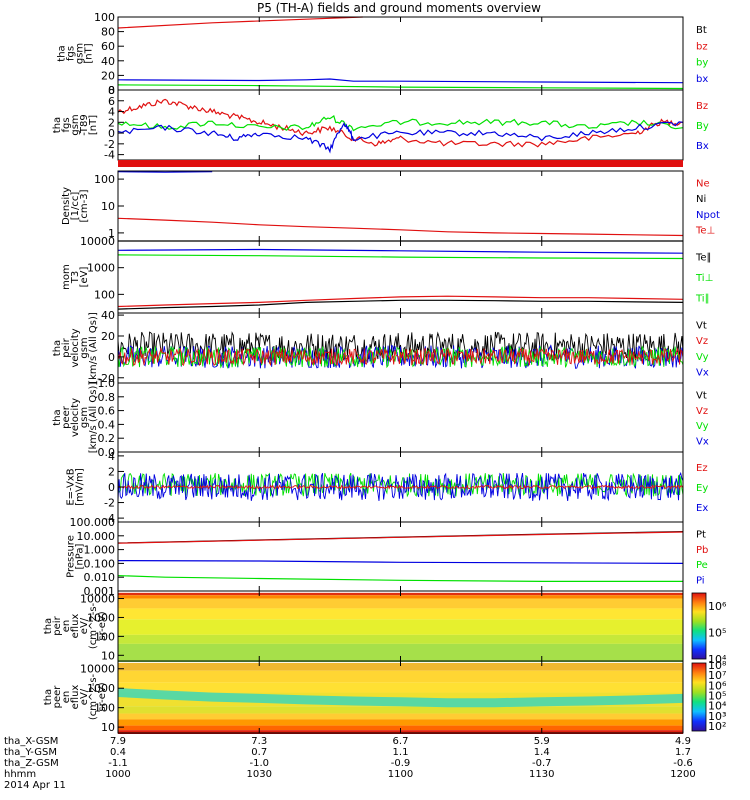  Describe the element at coordinates (400, 537) in the screenshot. I see `series-line-Pb` at that location.